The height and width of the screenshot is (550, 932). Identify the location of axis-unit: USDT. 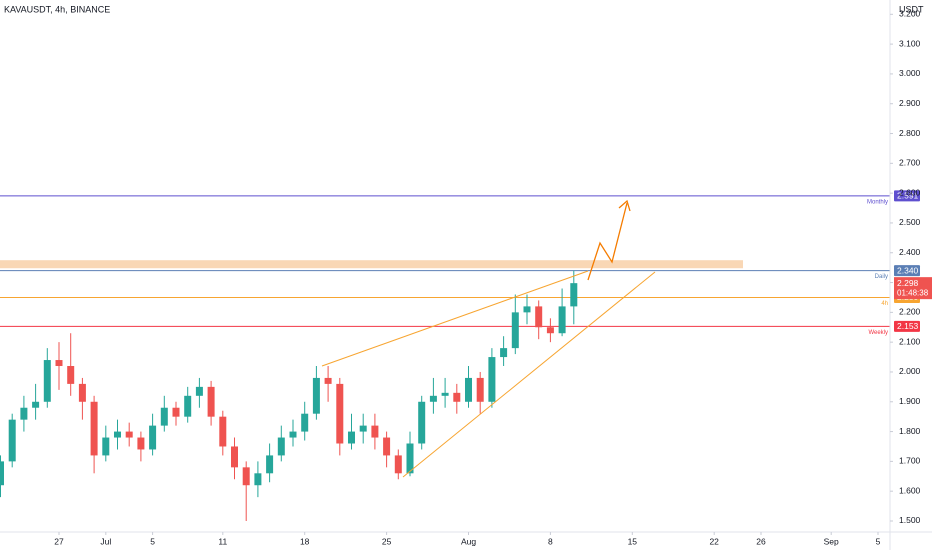
(911, 9).